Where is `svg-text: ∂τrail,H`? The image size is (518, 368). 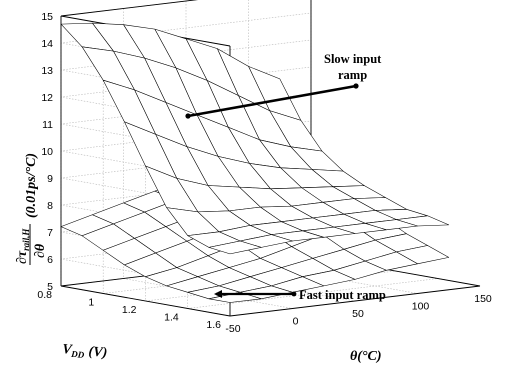
svg-text: ∂τrail,H is located at coordinates (23, 246).